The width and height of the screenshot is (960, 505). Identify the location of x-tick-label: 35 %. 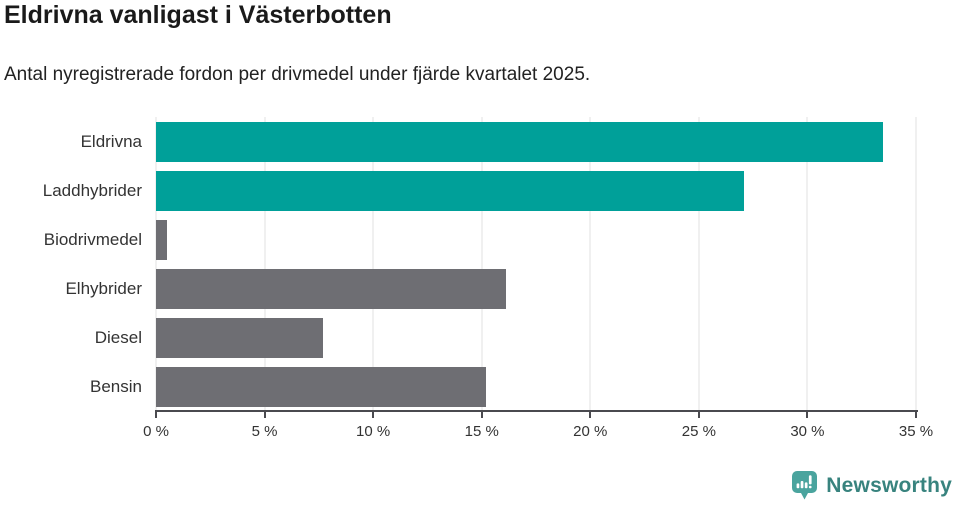
(916, 431).